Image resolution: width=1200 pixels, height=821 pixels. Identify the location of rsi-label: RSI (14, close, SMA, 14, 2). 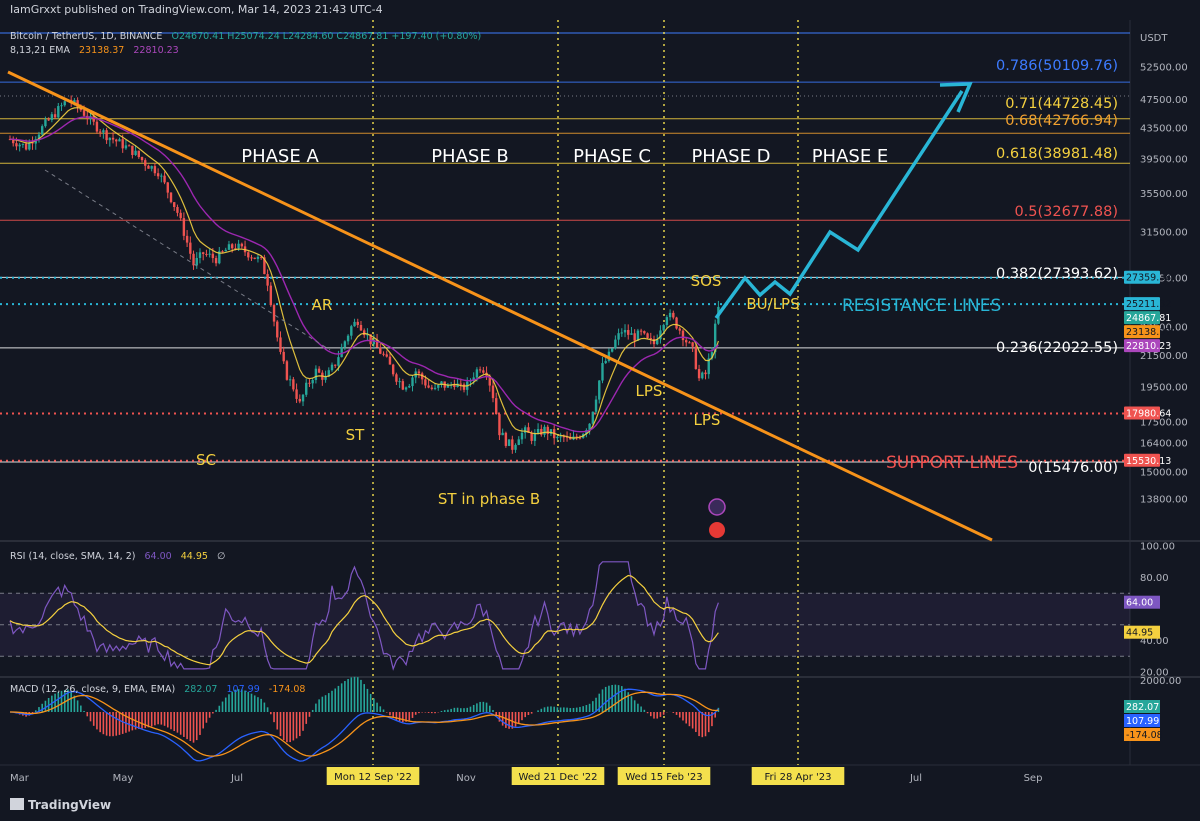
(73, 556).